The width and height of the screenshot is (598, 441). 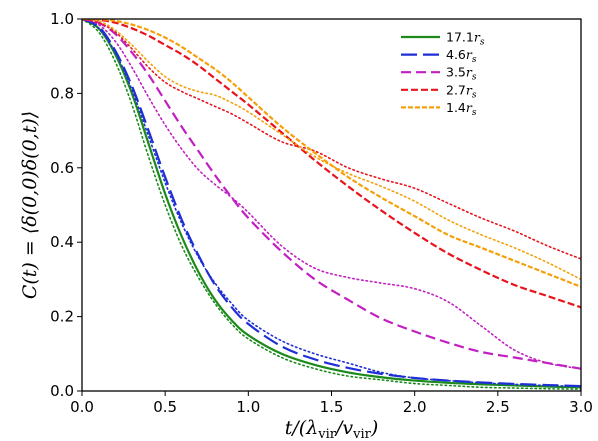 I want to click on x-tick-label: 2.5, so click(x=498, y=407).